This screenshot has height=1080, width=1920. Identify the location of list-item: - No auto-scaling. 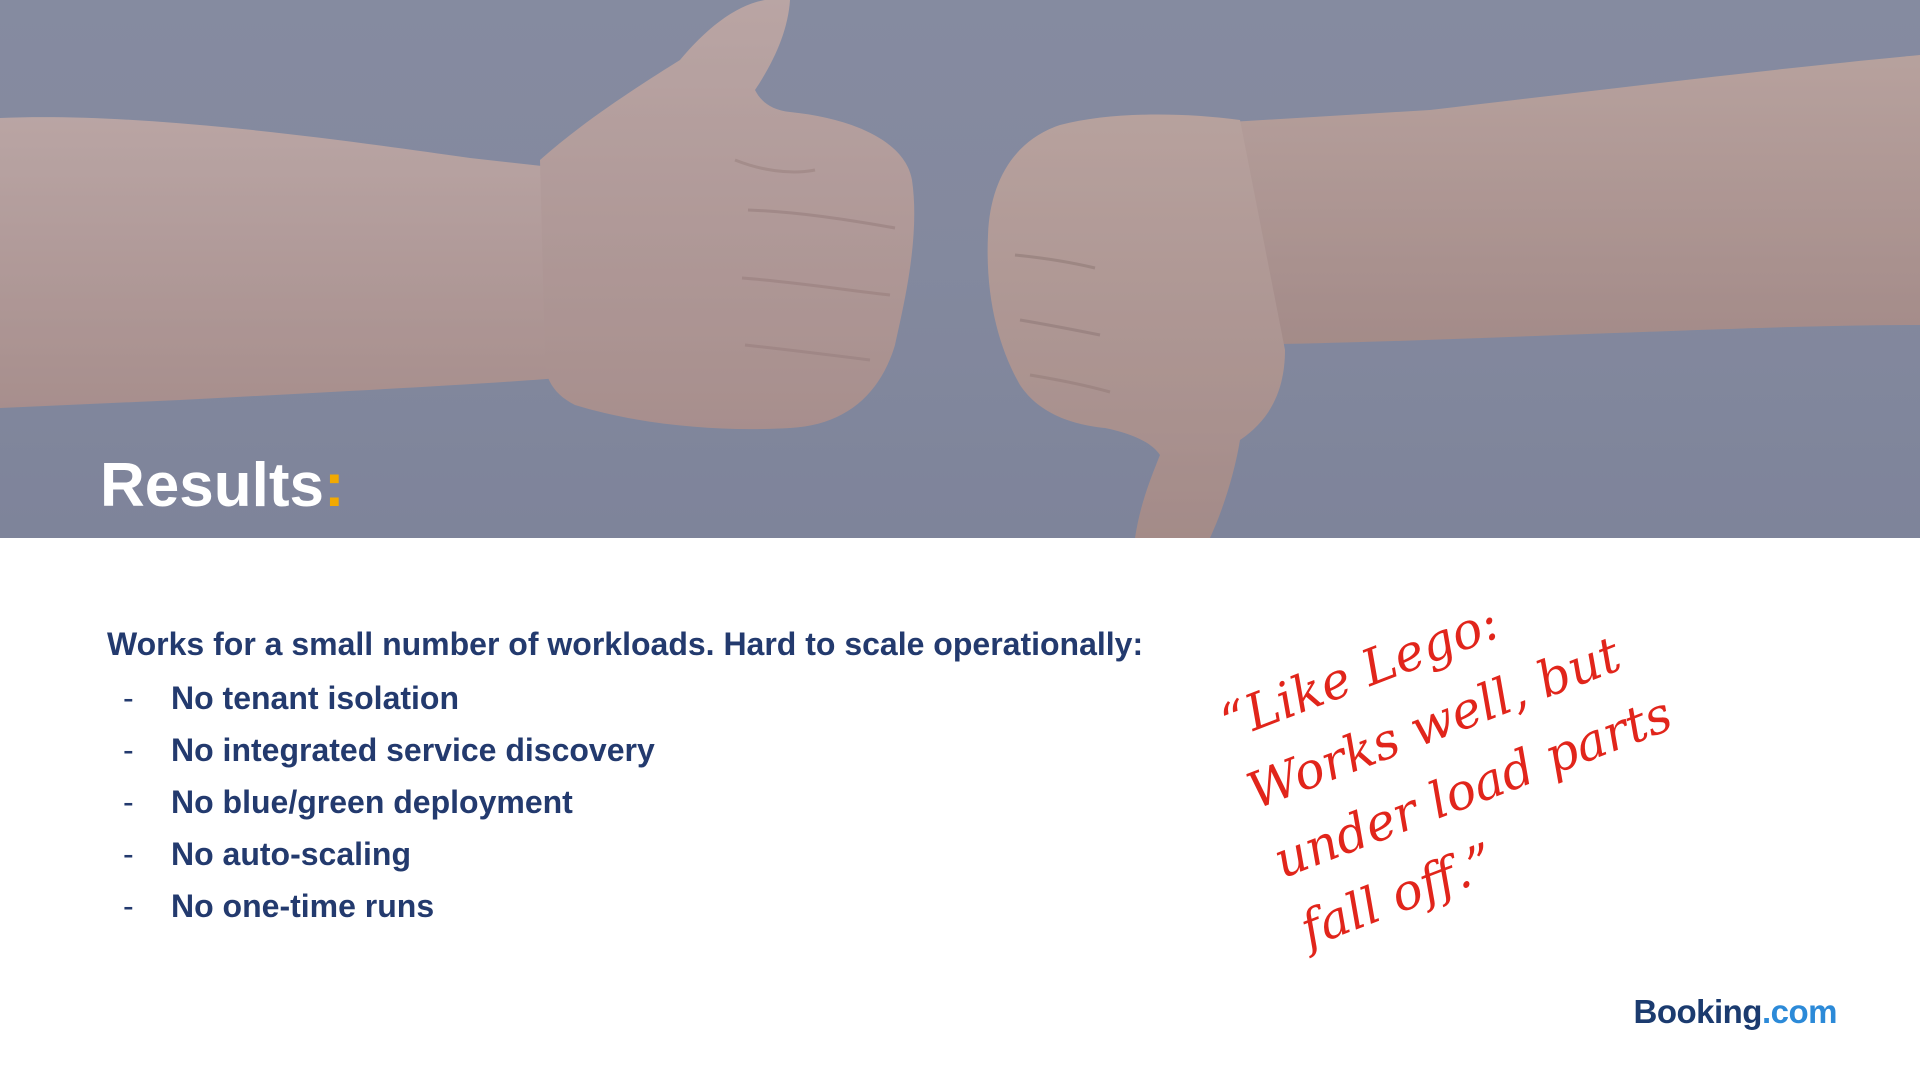
(625, 854).